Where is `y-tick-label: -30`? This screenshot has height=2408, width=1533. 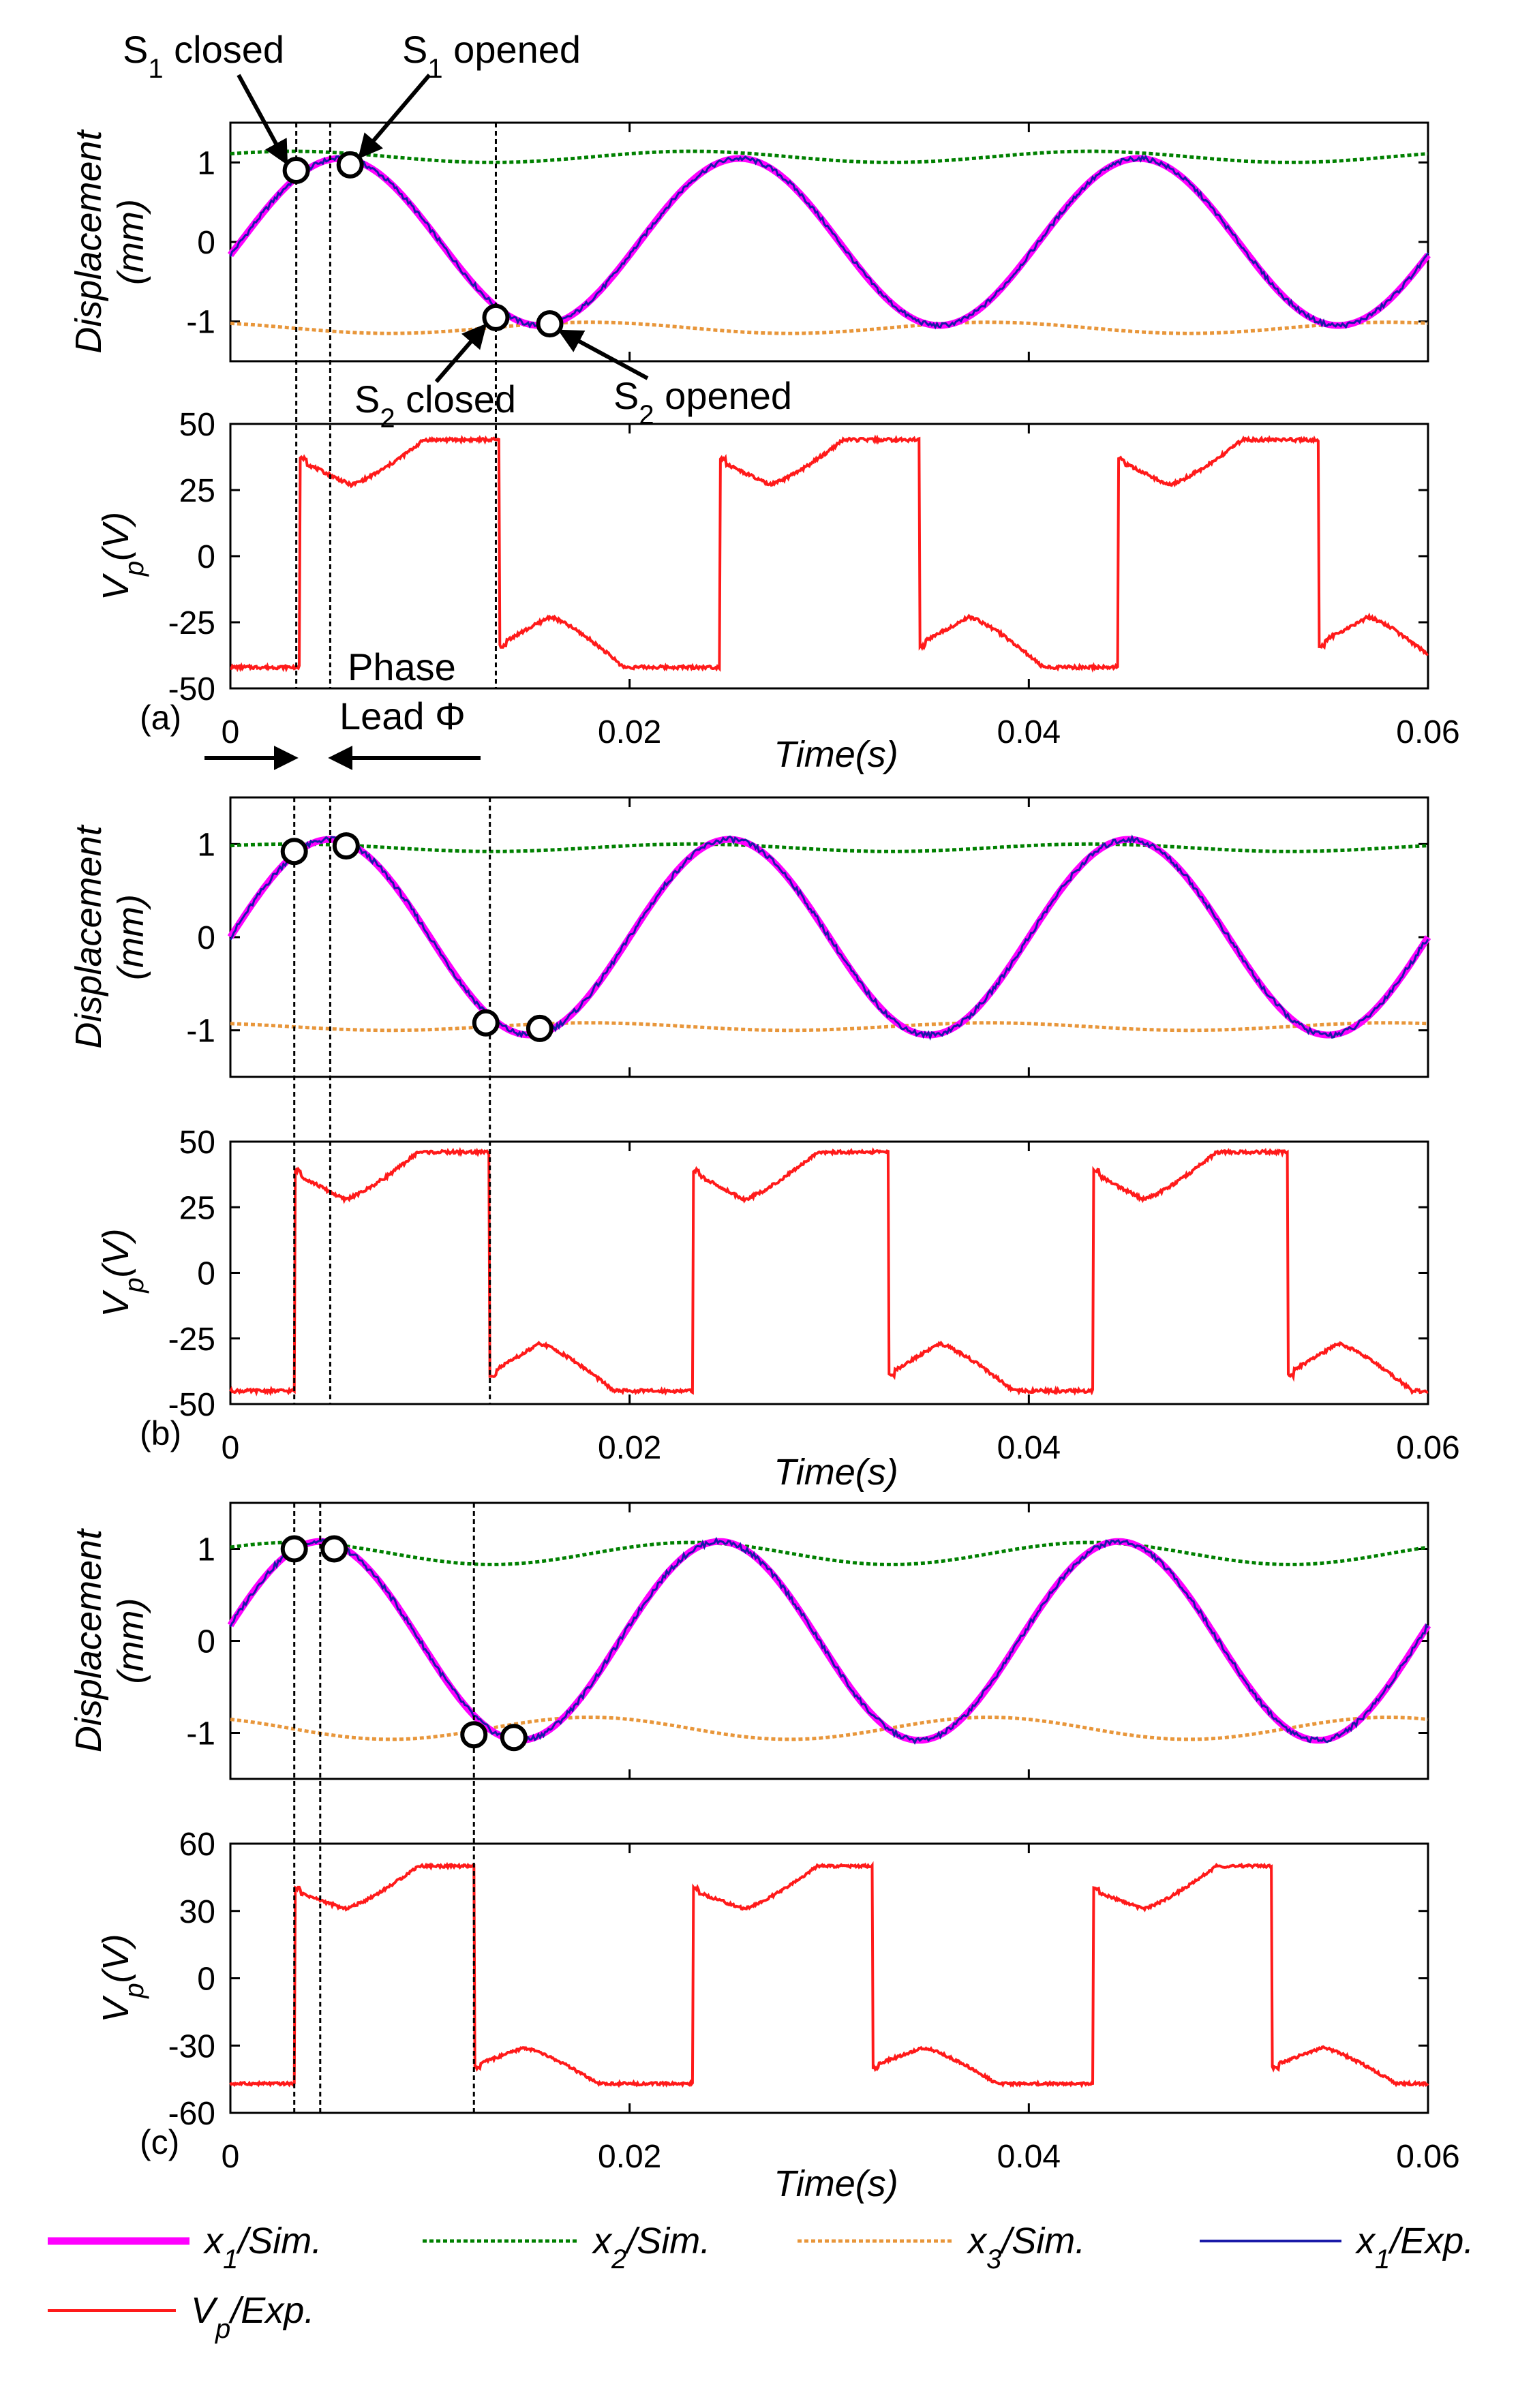
y-tick-label: -30 is located at coordinates (191, 2046).